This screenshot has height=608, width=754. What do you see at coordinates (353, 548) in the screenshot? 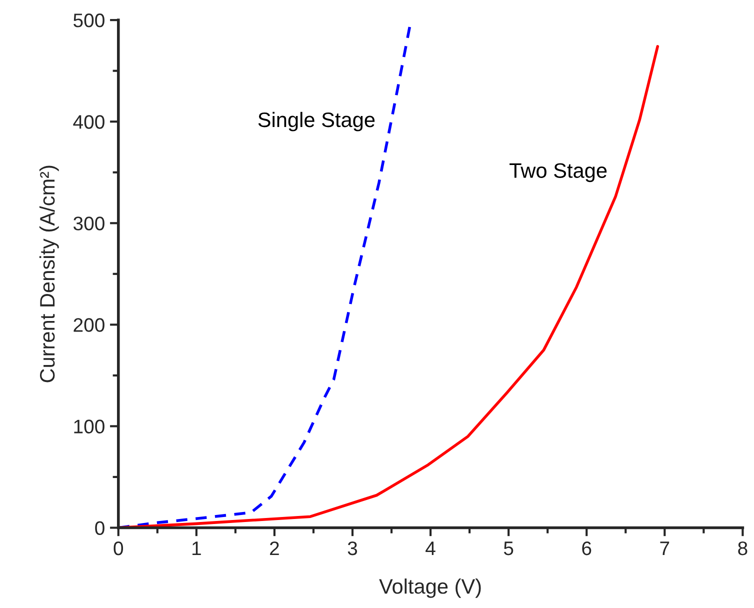
I see `x-tick-label: 3` at bounding box center [353, 548].